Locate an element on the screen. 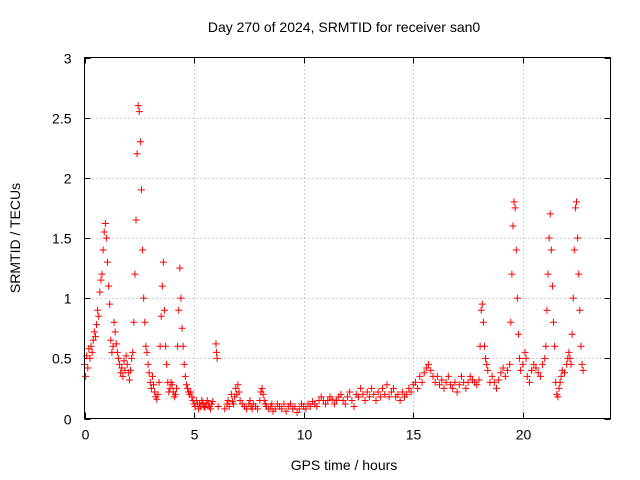 Image resolution: width=640 pixels, height=480 pixels. x-tick-label: 5 is located at coordinates (195, 435).